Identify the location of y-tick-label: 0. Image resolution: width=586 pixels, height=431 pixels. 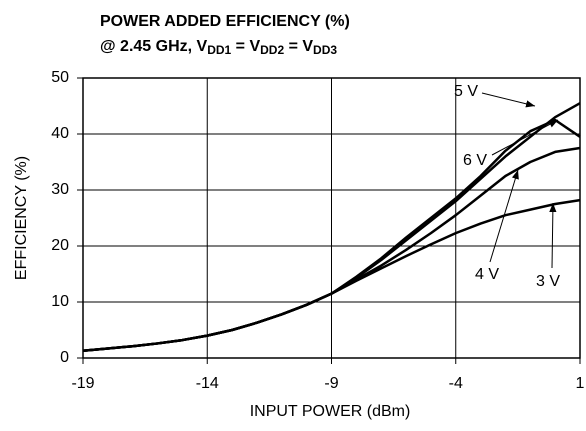
(64, 357).